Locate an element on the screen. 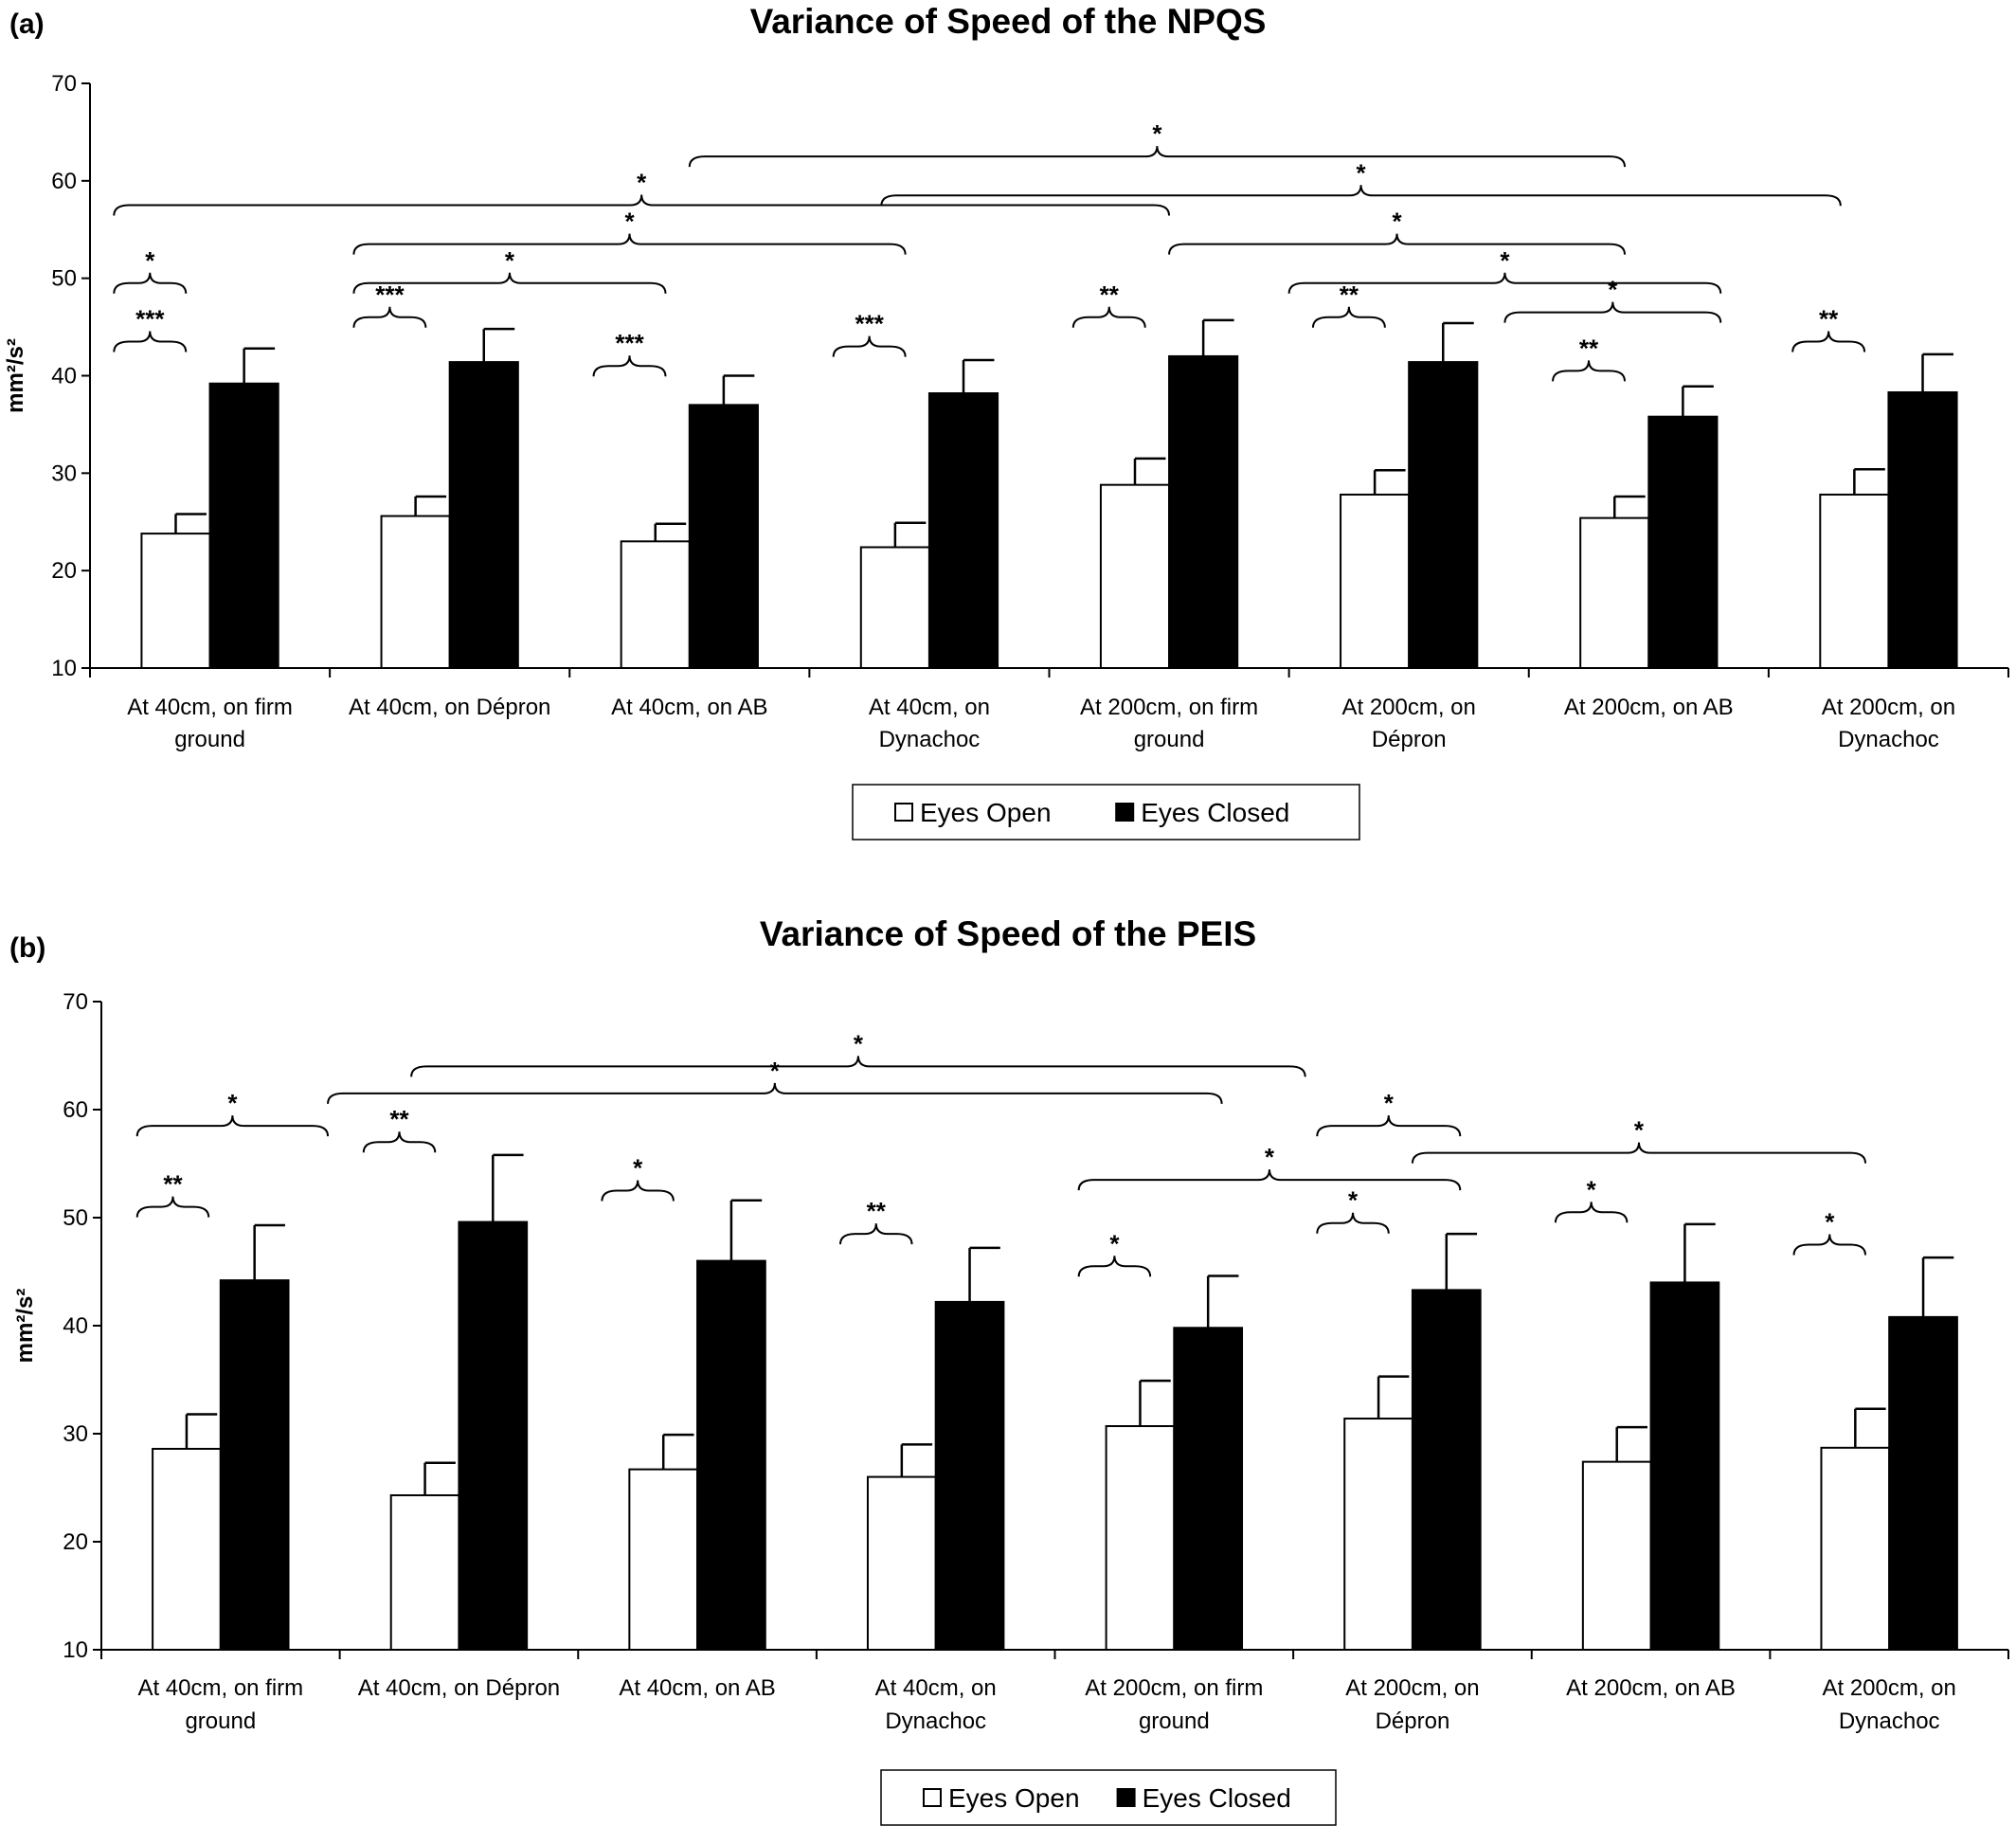 This screenshot has height=1826, width=2016. y-tick-label: 60 is located at coordinates (64, 181).